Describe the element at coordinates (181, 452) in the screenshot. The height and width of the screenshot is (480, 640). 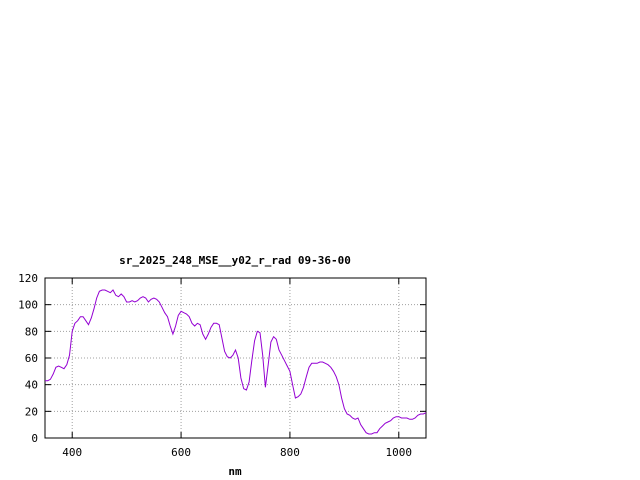
I see `x-tick-label: 600` at that location.